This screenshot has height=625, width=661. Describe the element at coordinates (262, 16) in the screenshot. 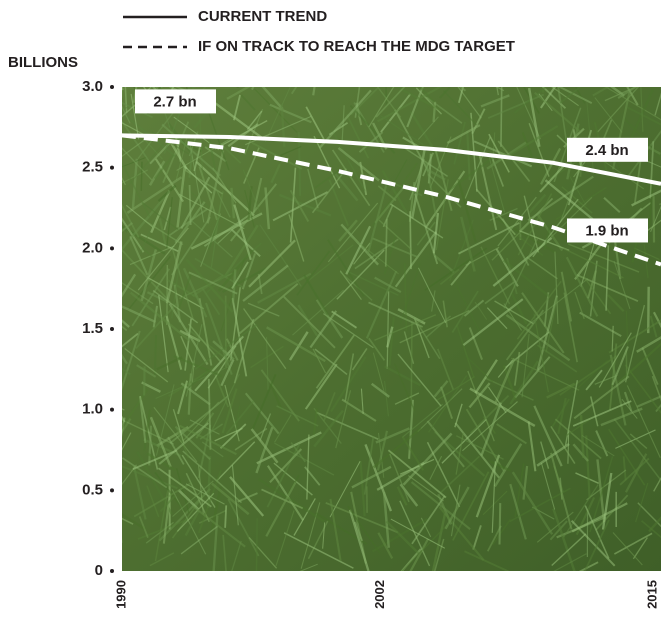

I see `legend-label: CURRENT TREND` at that location.